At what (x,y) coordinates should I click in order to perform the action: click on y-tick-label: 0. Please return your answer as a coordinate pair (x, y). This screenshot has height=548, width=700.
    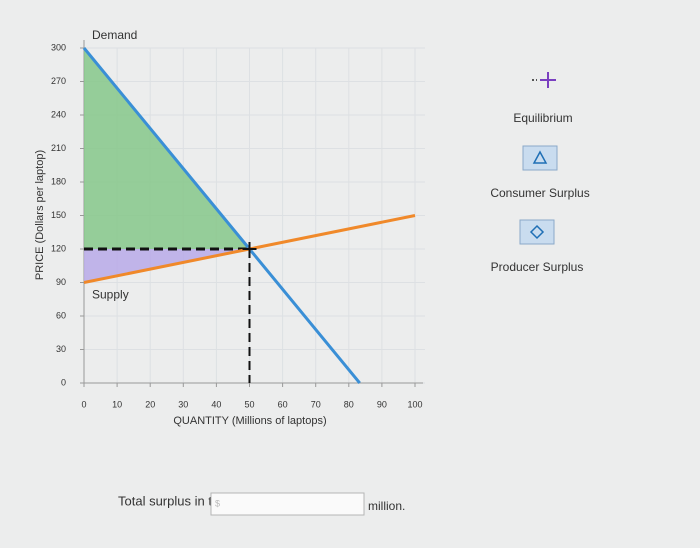
    Looking at the image, I should click on (63, 382).